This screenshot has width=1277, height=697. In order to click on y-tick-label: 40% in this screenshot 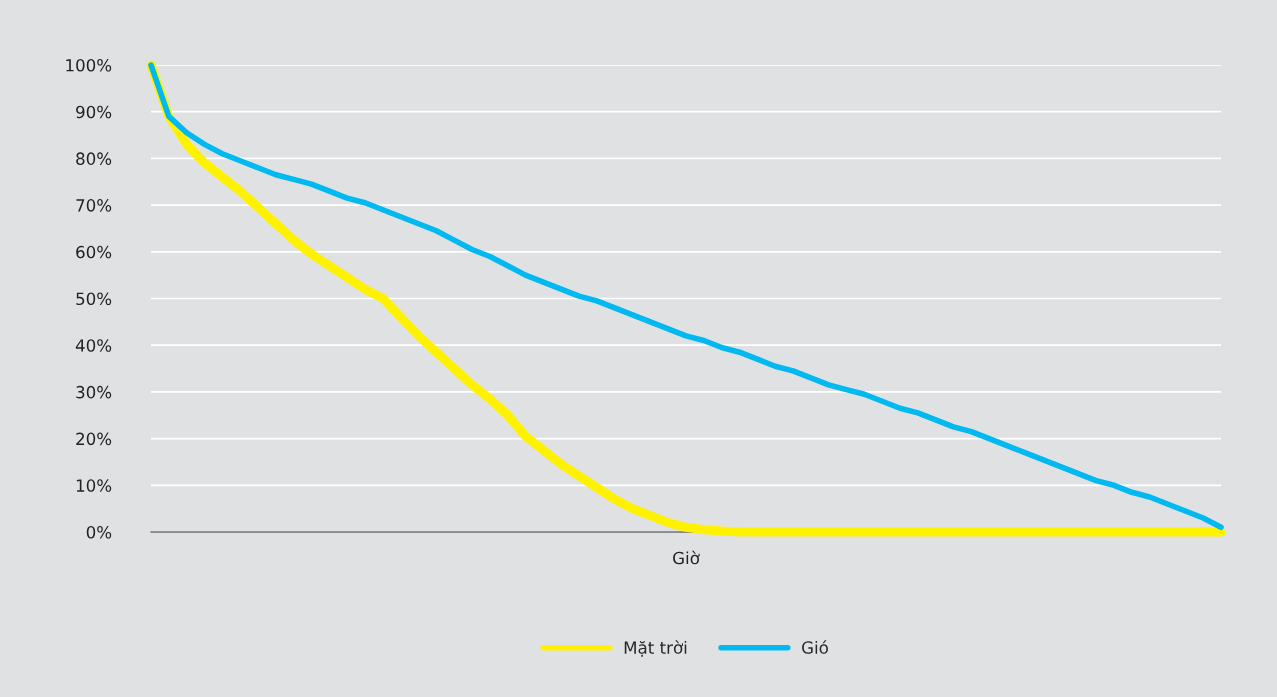, I will do `click(93, 345)`.